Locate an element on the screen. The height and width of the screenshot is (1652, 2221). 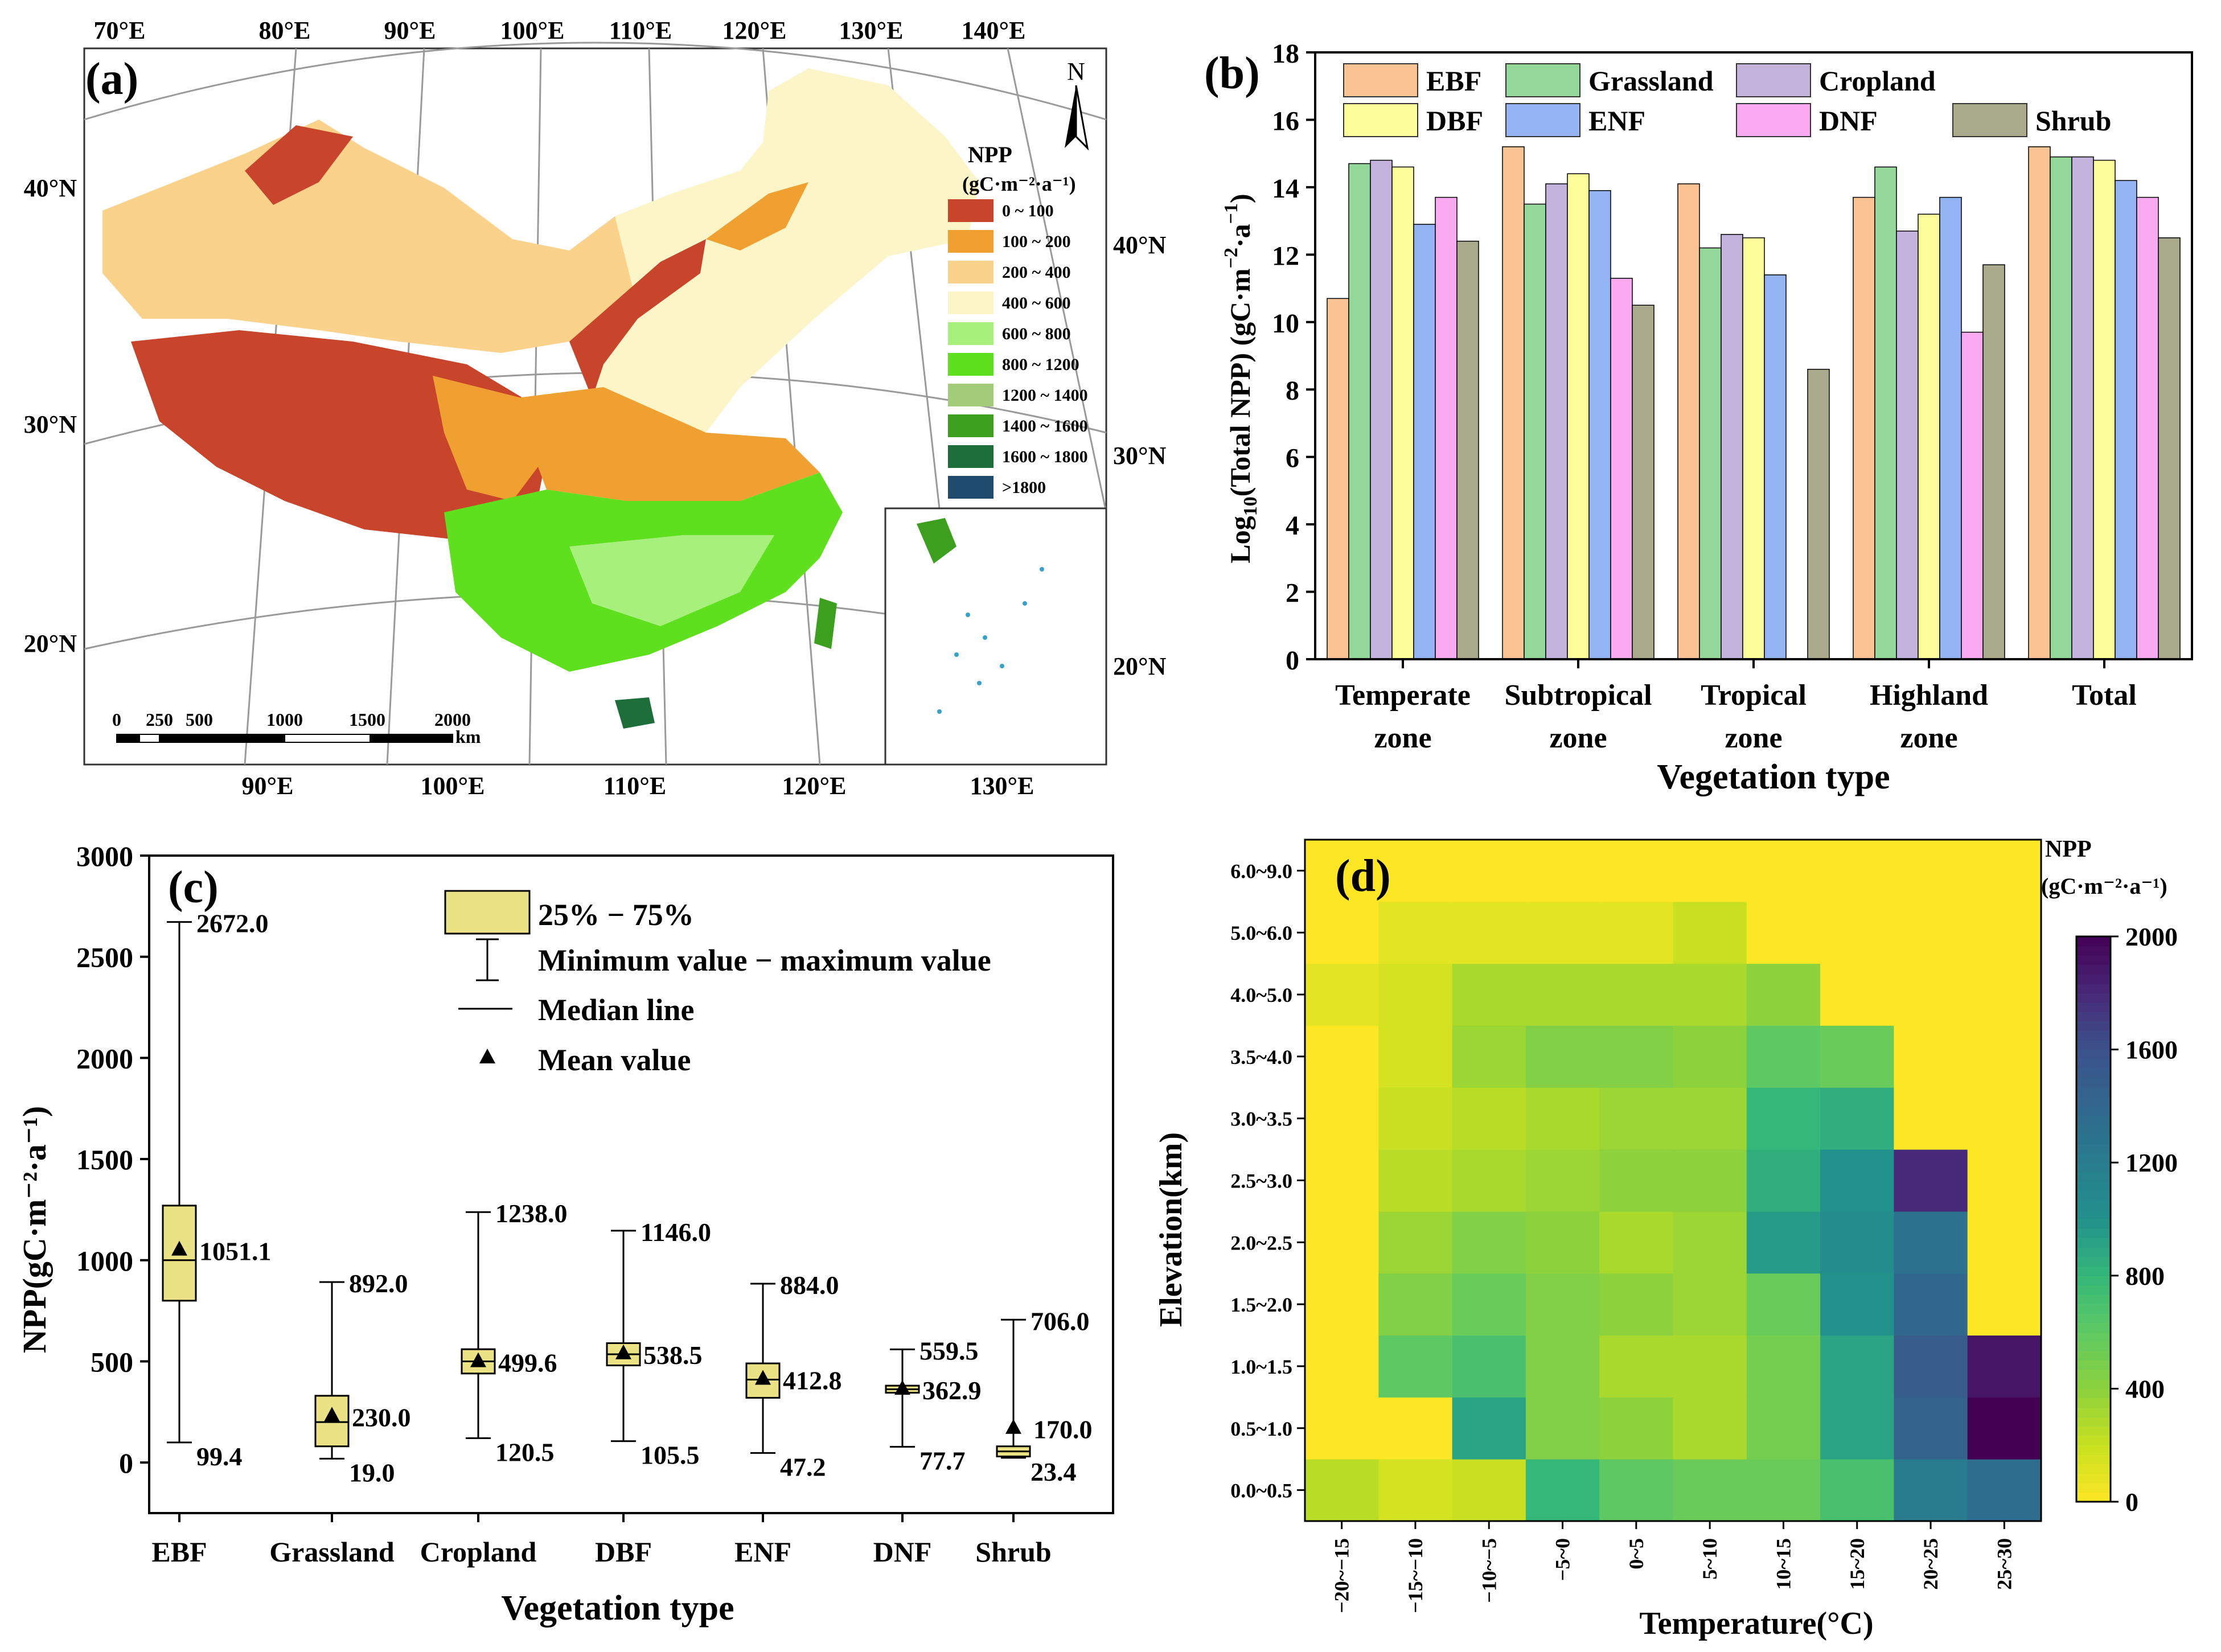
x-tick-label: Highland is located at coordinates (1929, 695).